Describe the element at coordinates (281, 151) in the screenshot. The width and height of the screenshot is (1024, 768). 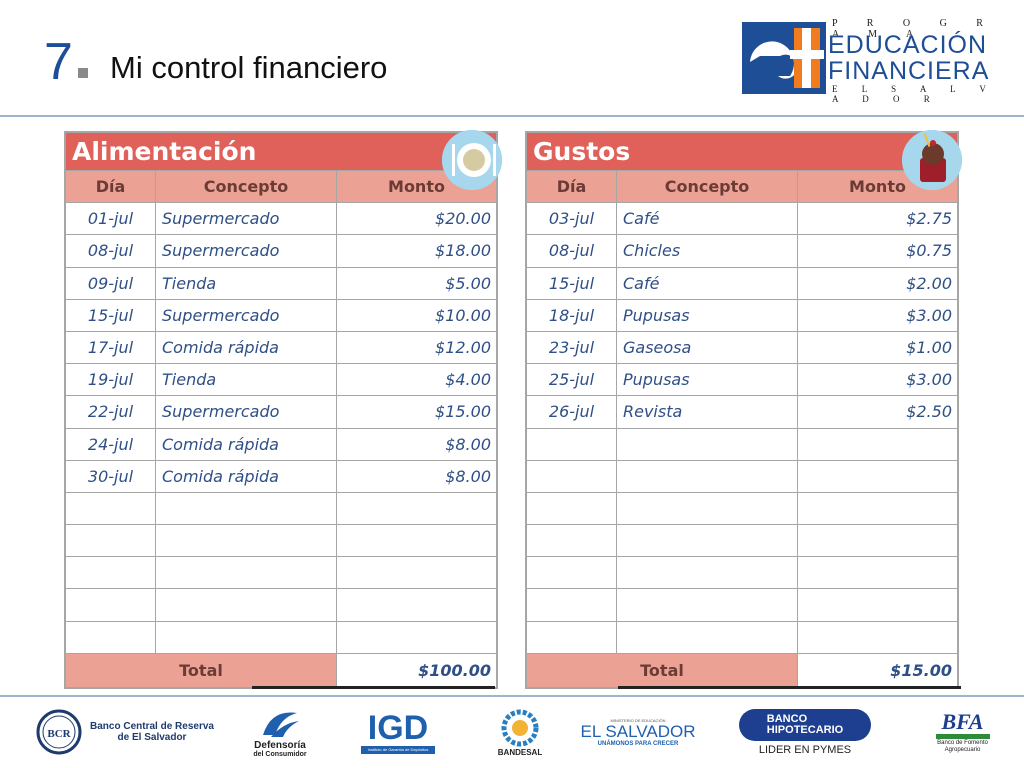
I see `table-title: Alimentación` at that location.